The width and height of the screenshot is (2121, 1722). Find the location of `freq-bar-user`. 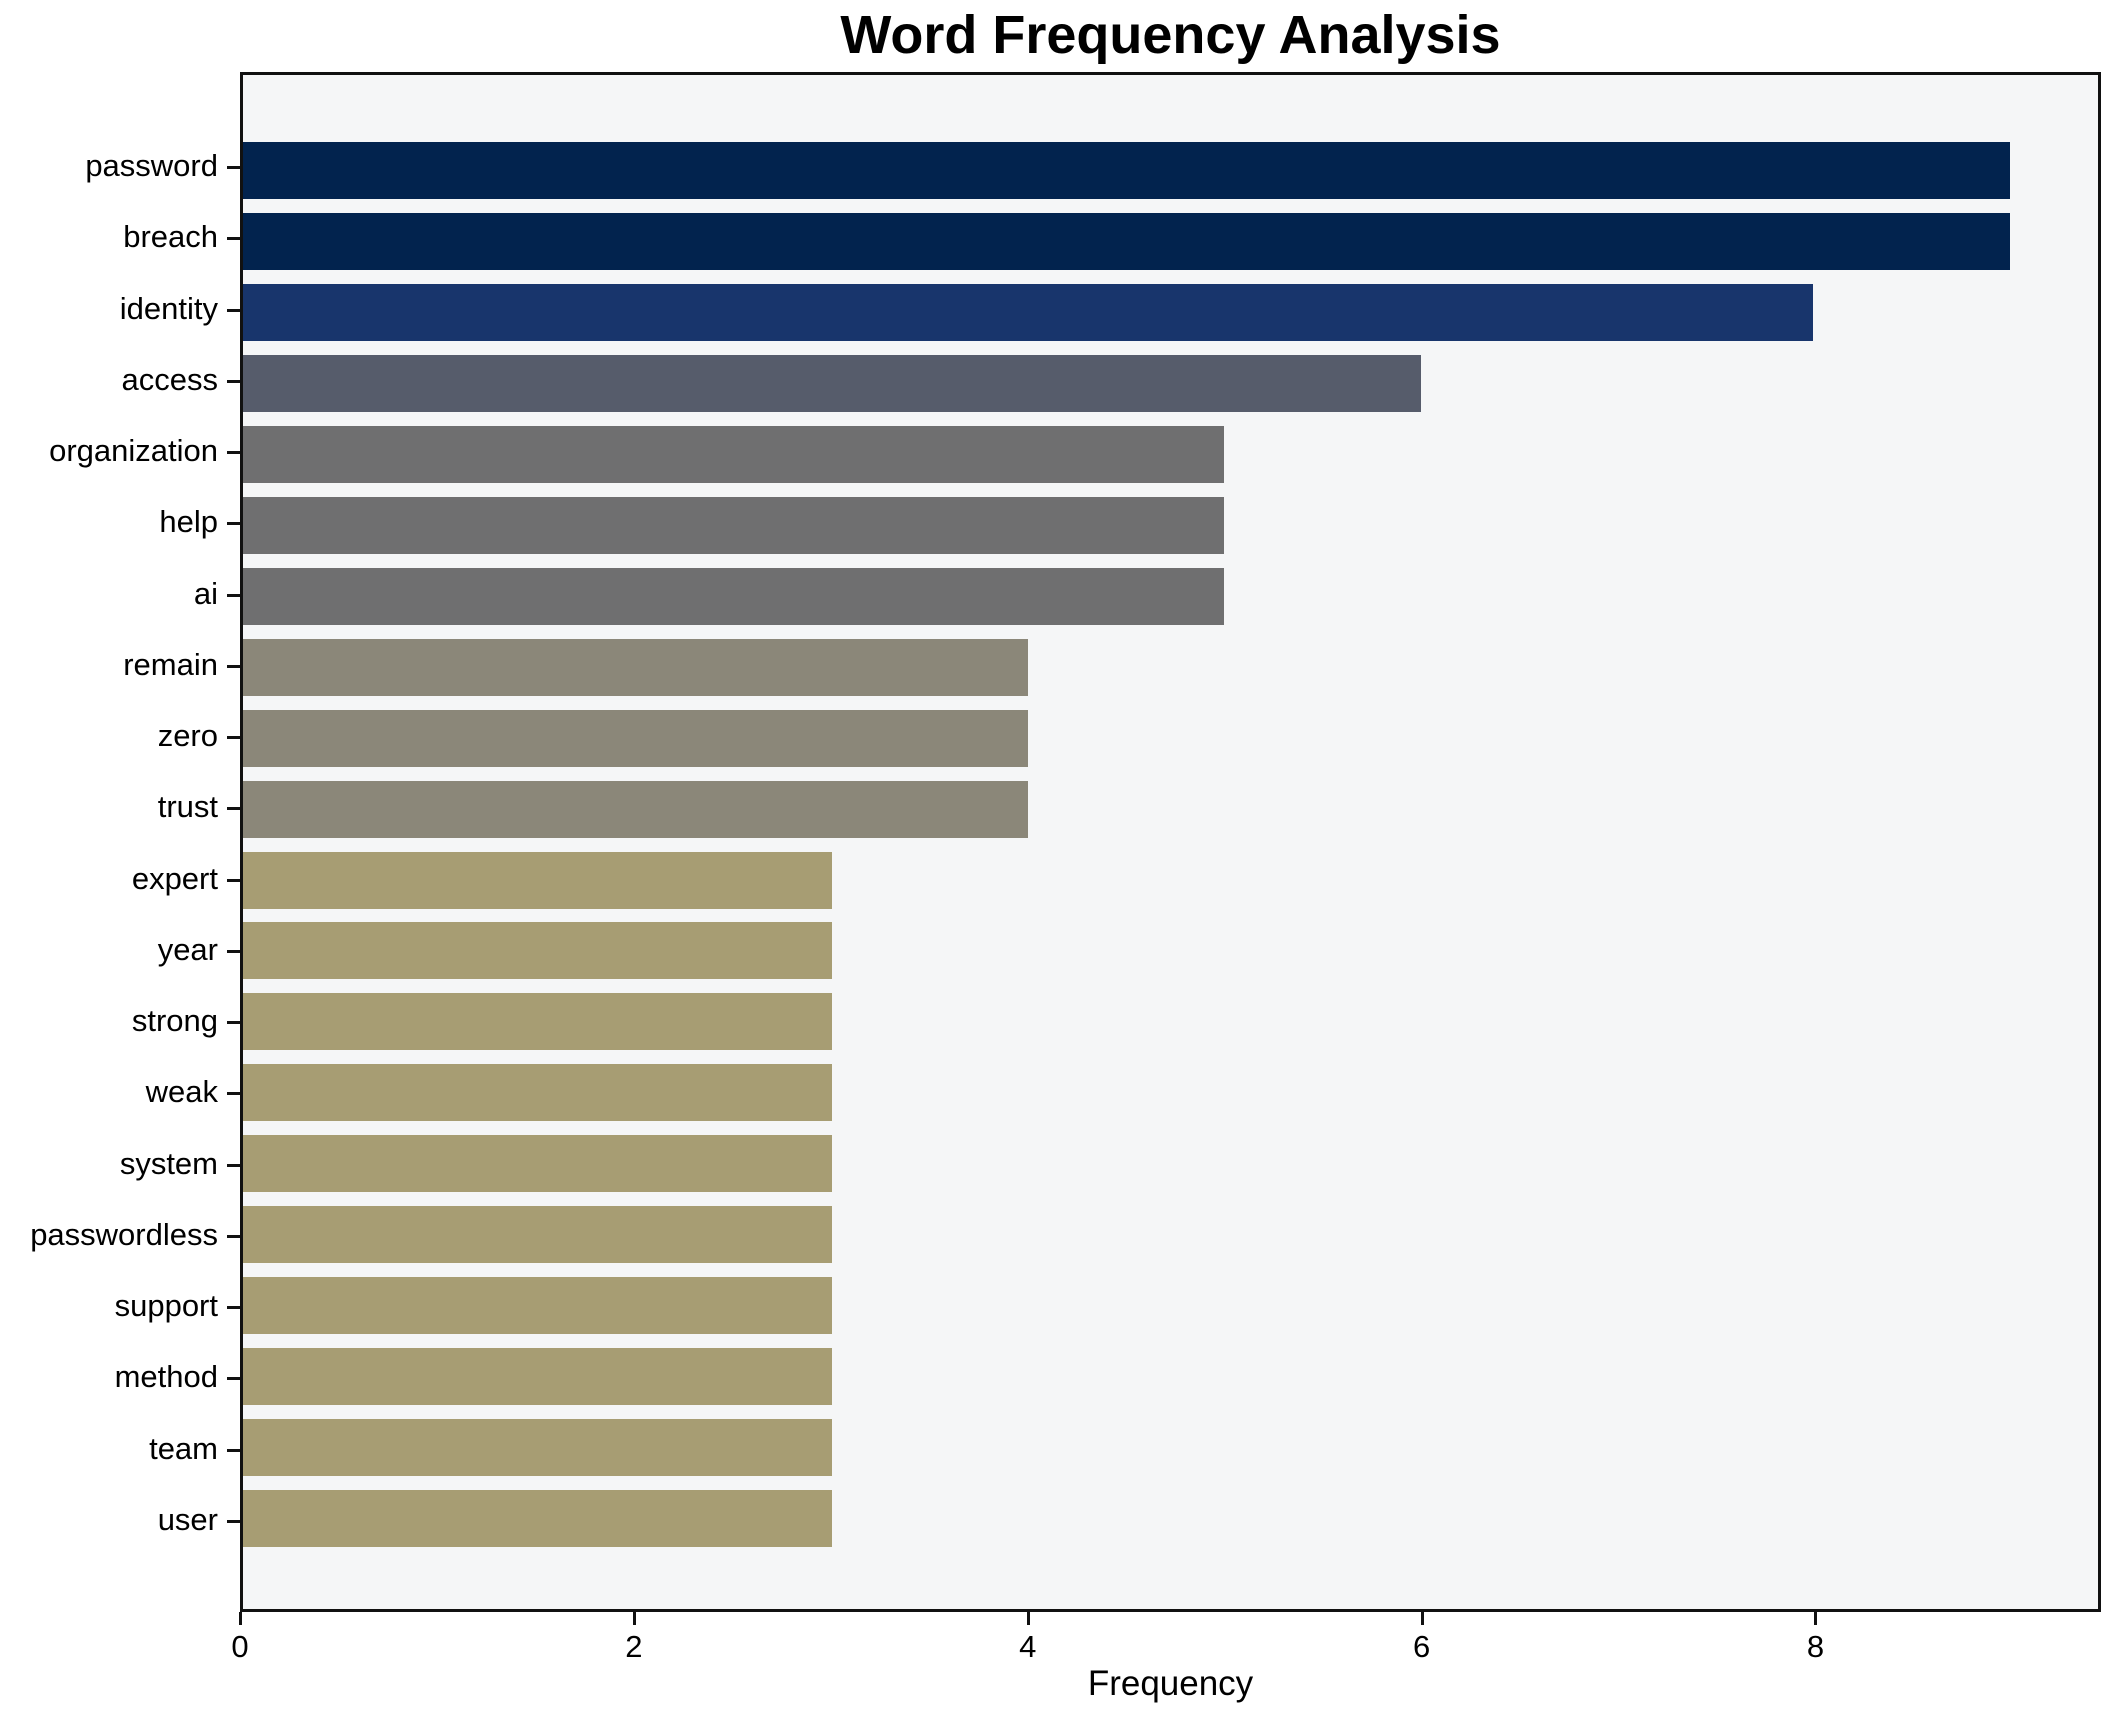

freq-bar-user is located at coordinates (537, 1519).